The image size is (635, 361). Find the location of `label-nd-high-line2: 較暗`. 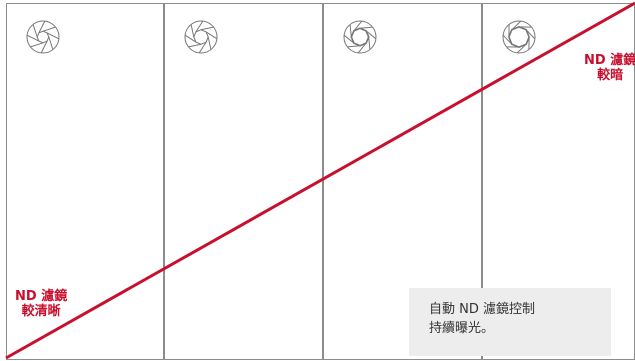

label-nd-high-line2: 較暗 is located at coordinates (610, 75).